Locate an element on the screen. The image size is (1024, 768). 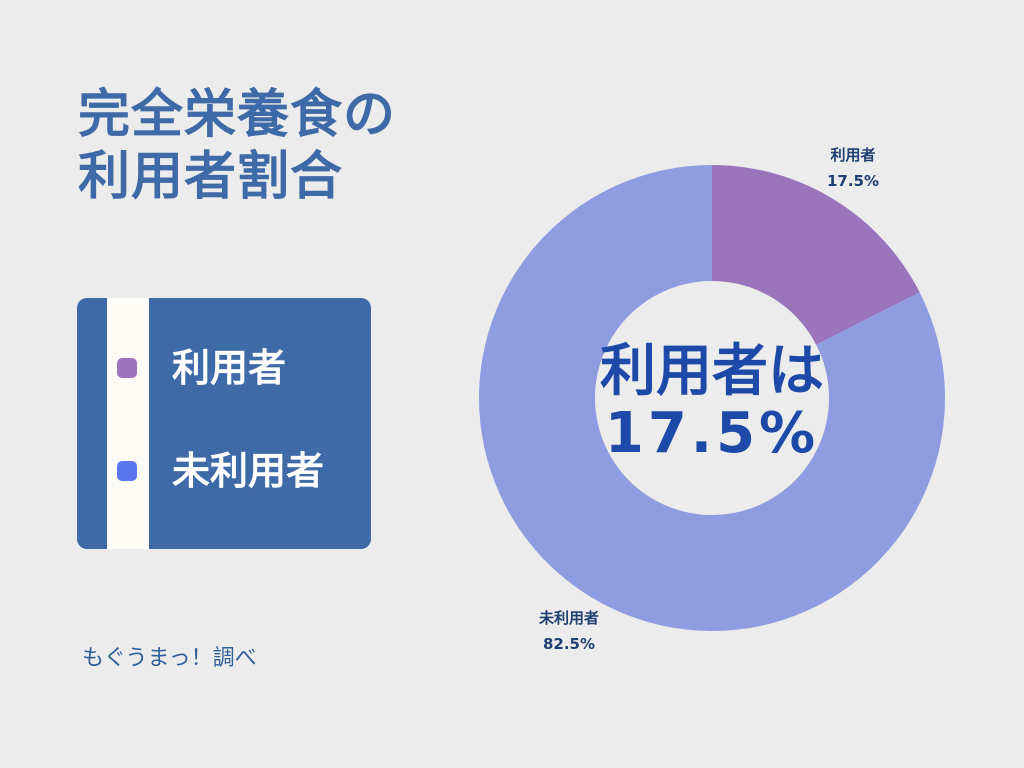
legend: 利用者 未利用者 is located at coordinates (224, 423).